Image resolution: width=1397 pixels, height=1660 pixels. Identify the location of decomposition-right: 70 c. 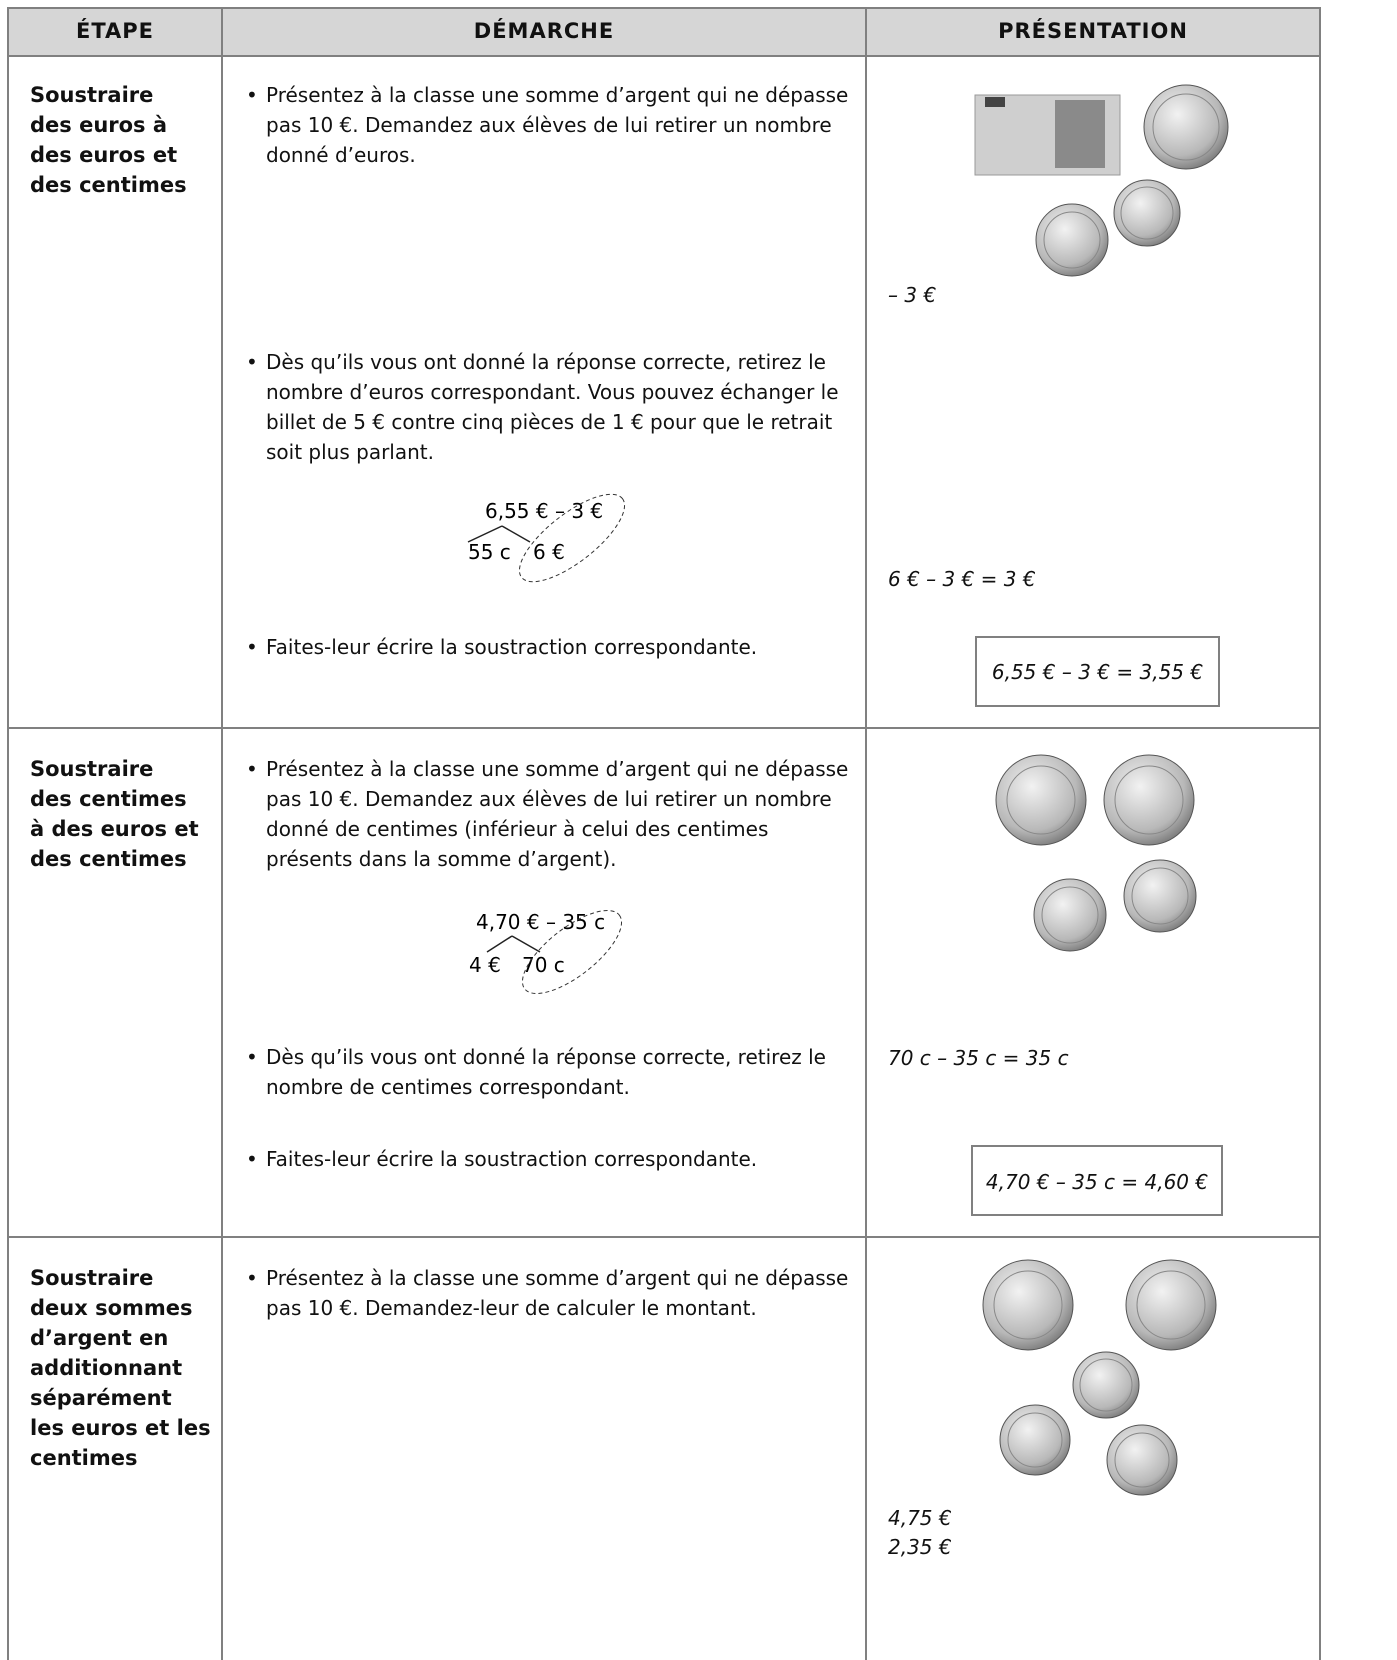
(543, 965).